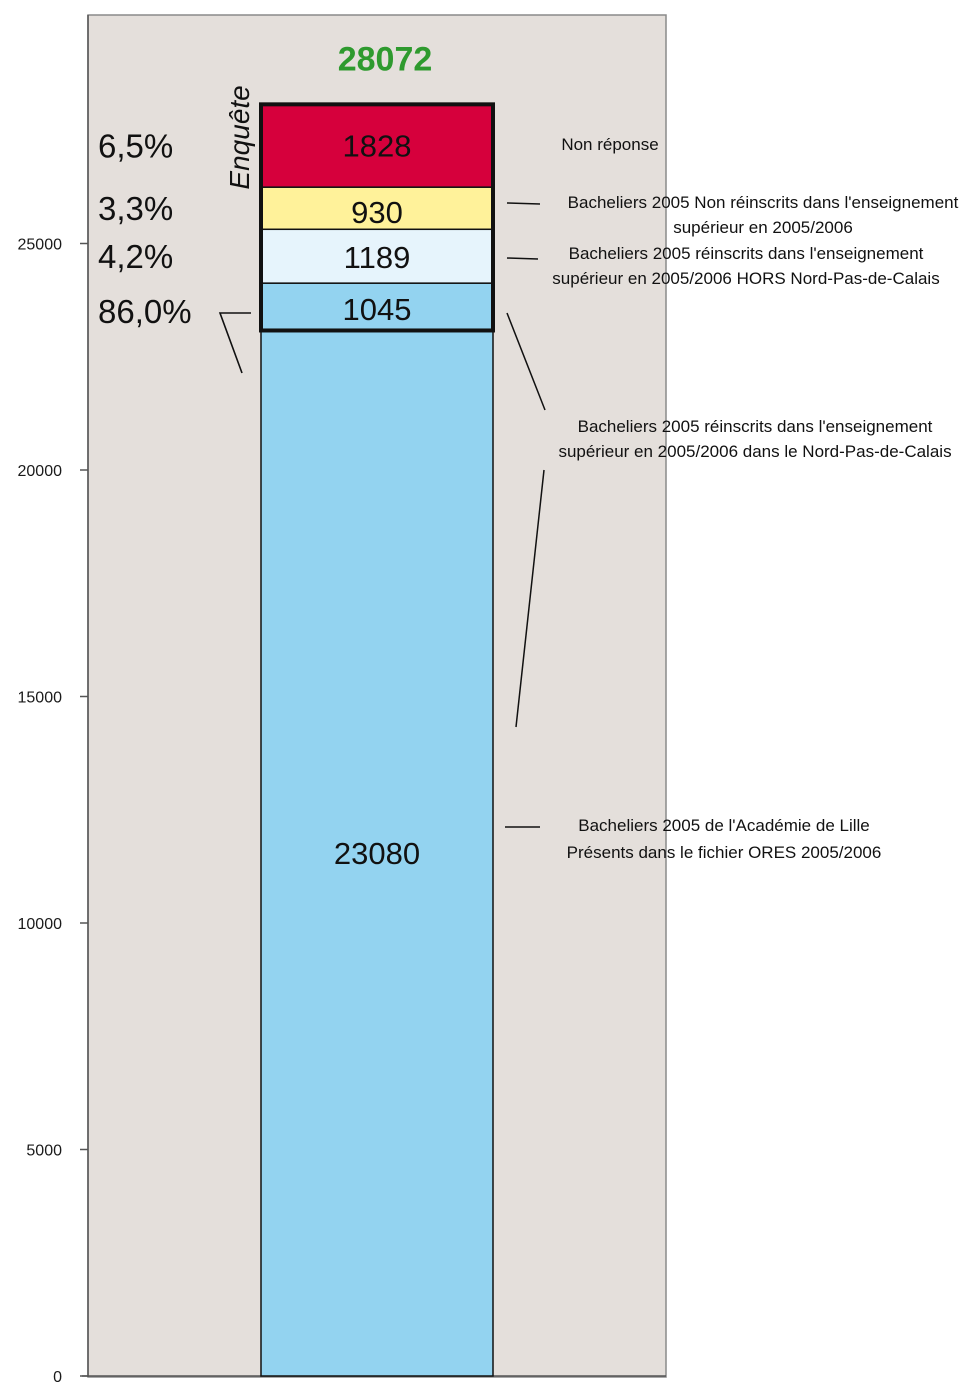 Image resolution: width=980 pixels, height=1382 pixels. I want to click on annotation-line: Non réponse, so click(609, 144).